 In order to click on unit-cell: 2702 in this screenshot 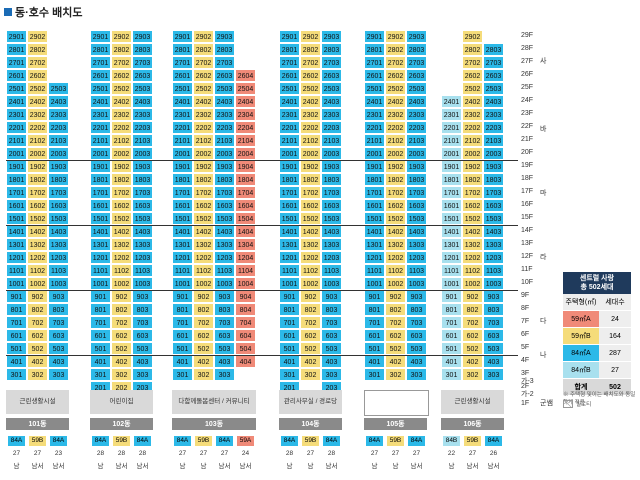, I will do `click(37, 62)`.